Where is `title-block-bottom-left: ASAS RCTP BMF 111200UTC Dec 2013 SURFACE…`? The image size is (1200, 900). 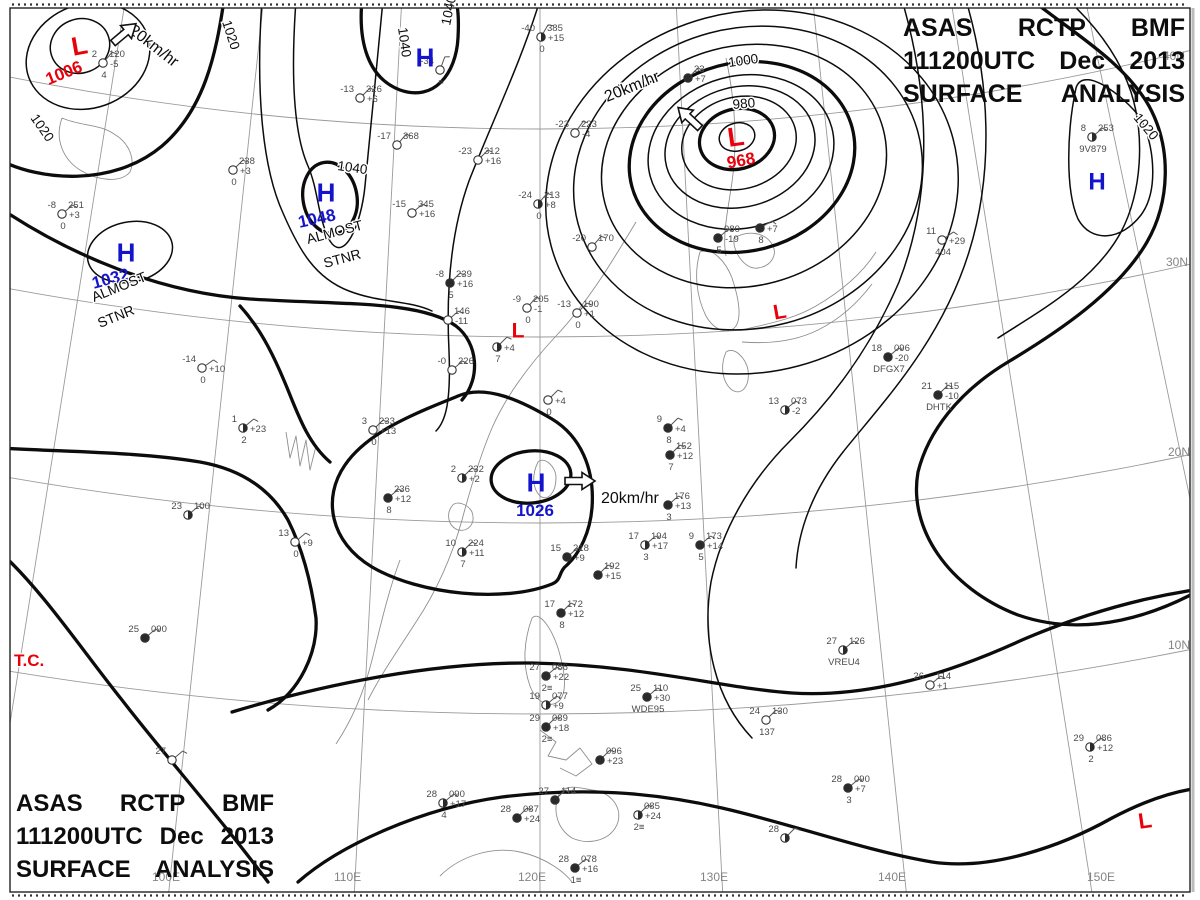
title-block-bottom-left: ASAS RCTP BMF 111200UTC Dec 2013 SURFACE… is located at coordinates (145, 836).